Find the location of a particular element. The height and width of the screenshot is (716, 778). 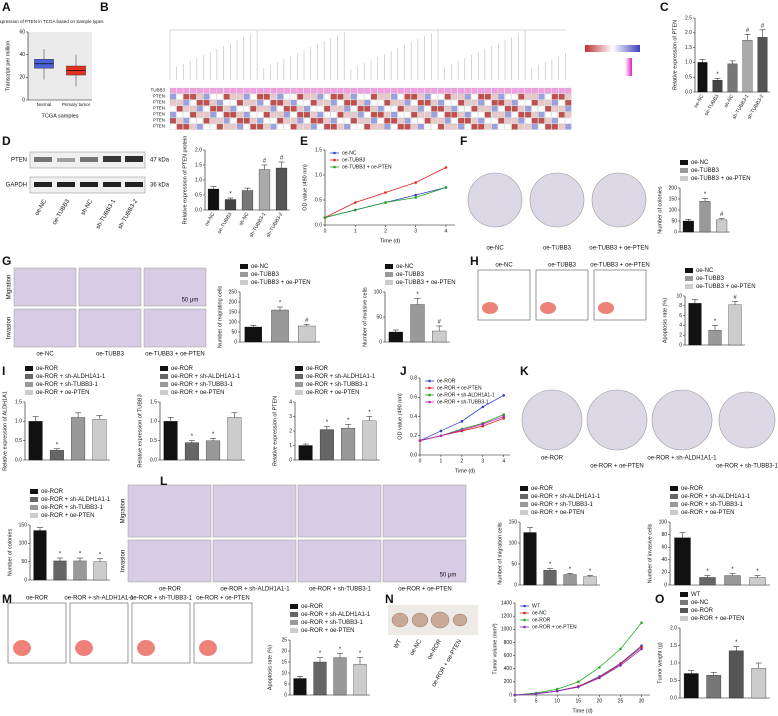

y-tick-label: 400 is located at coordinates (508, 669).